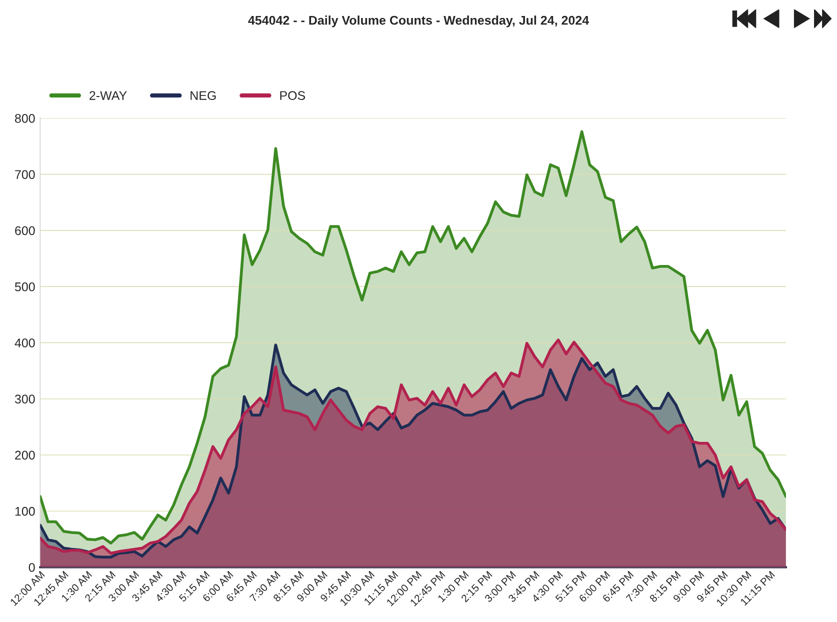  I want to click on y-tick-label: 700, so click(25, 174).